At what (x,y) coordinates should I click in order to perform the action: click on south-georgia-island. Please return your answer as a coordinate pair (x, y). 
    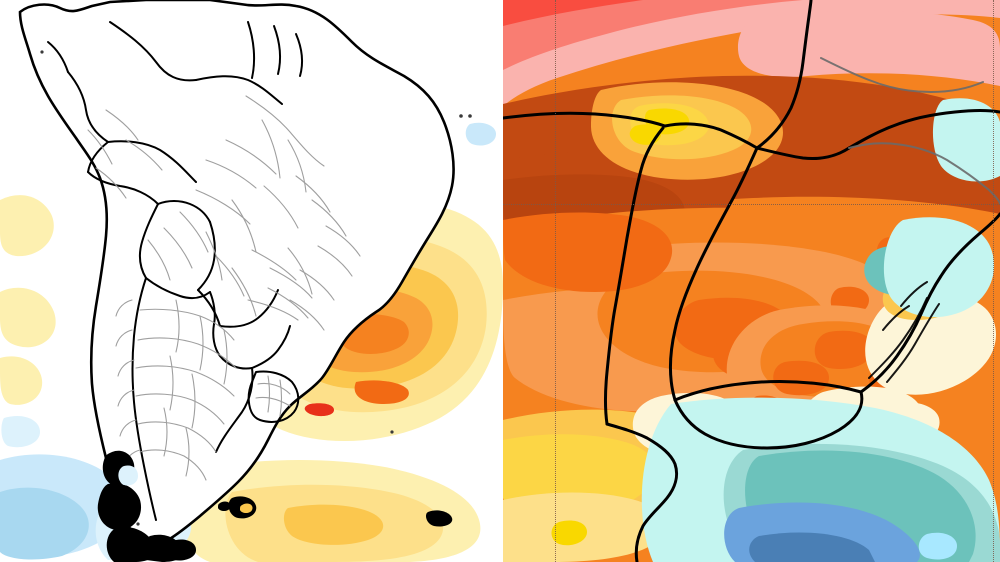
    Looking at the image, I should click on (439, 518).